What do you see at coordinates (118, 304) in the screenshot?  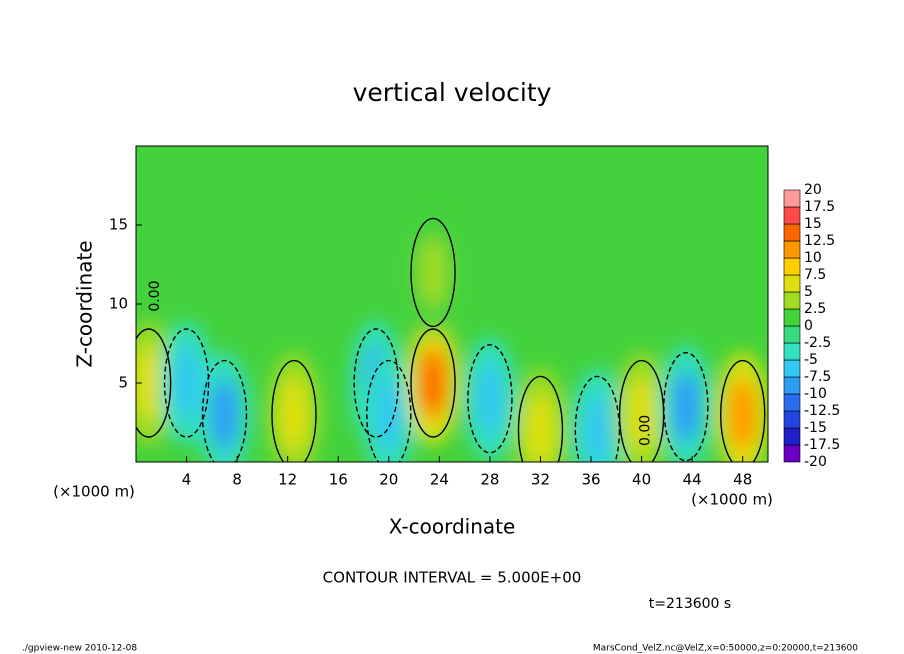 I see `y-tick-label: 10` at bounding box center [118, 304].